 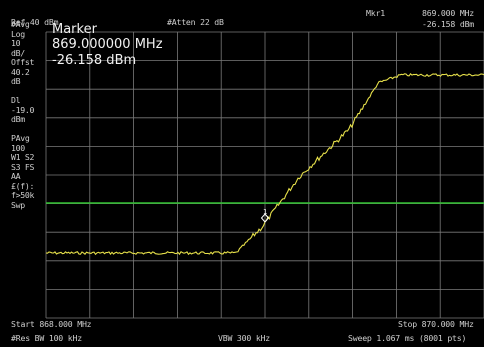 I want to click on settings-panel-row: £(f):, so click(x=23, y=185).